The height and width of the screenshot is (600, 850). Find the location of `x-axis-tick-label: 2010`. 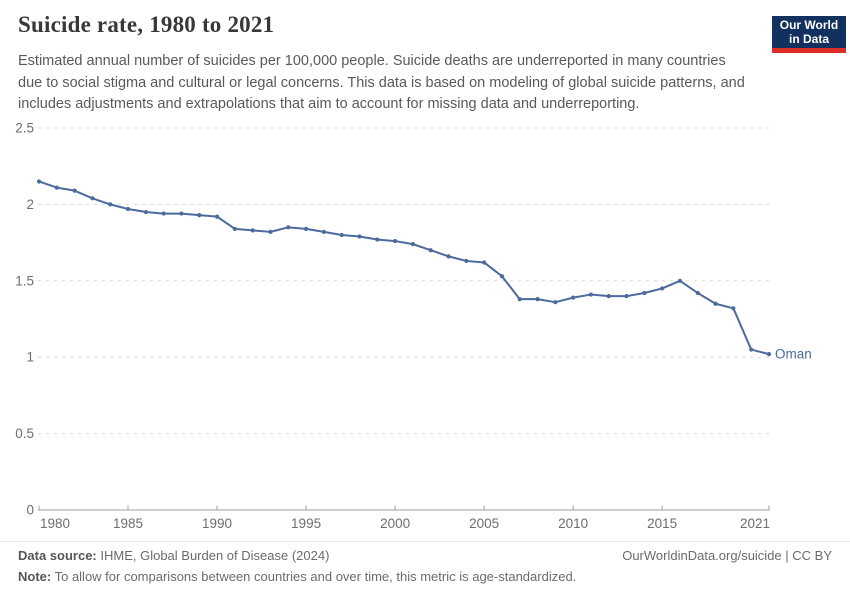

x-axis-tick-label: 2010 is located at coordinates (573, 523).